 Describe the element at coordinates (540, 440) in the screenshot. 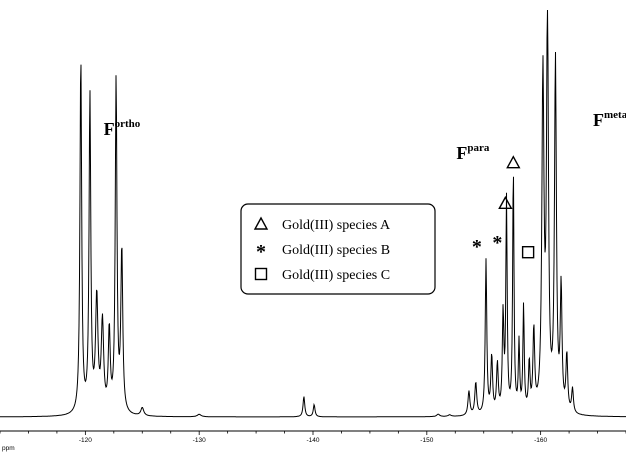

I see `x-tick-label: -160` at that location.